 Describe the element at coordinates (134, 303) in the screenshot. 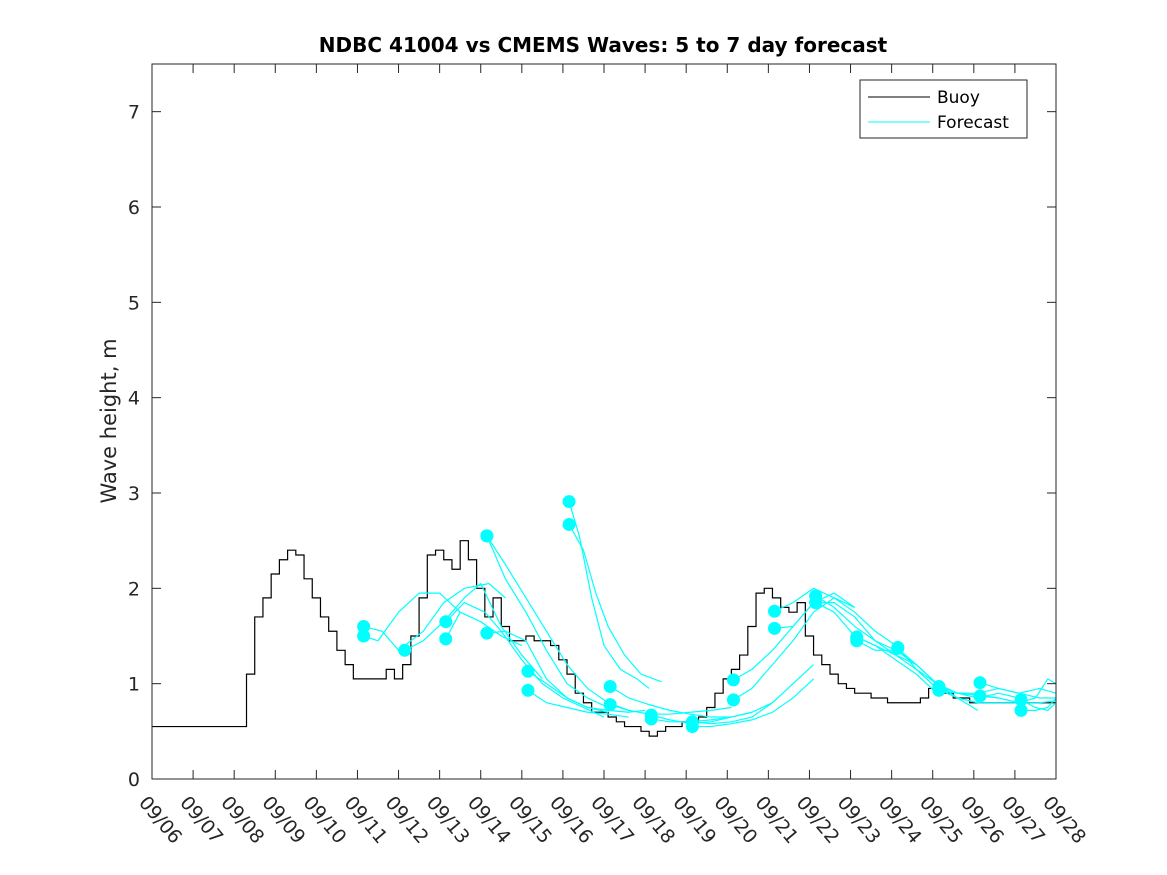

I see `y-tick-label: 5` at that location.